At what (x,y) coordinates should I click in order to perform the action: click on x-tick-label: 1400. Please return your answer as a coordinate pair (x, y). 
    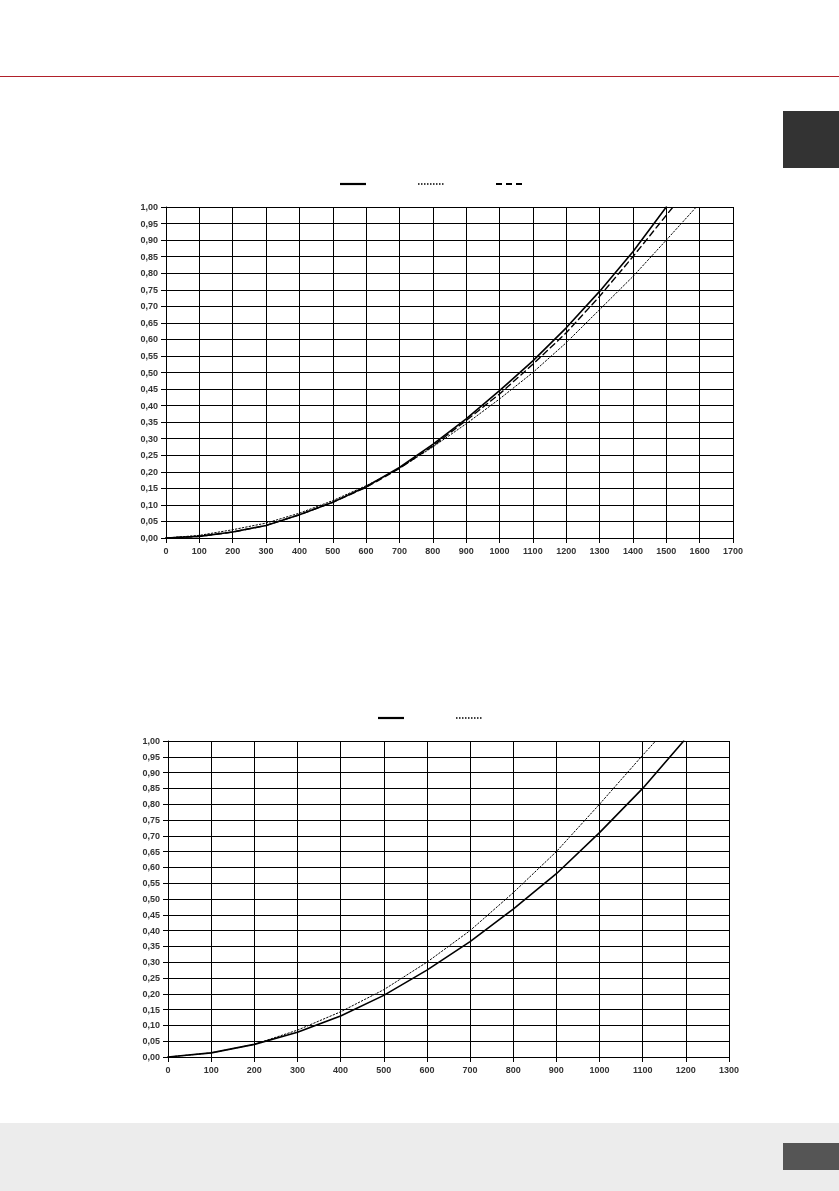
    Looking at the image, I should click on (632, 550).